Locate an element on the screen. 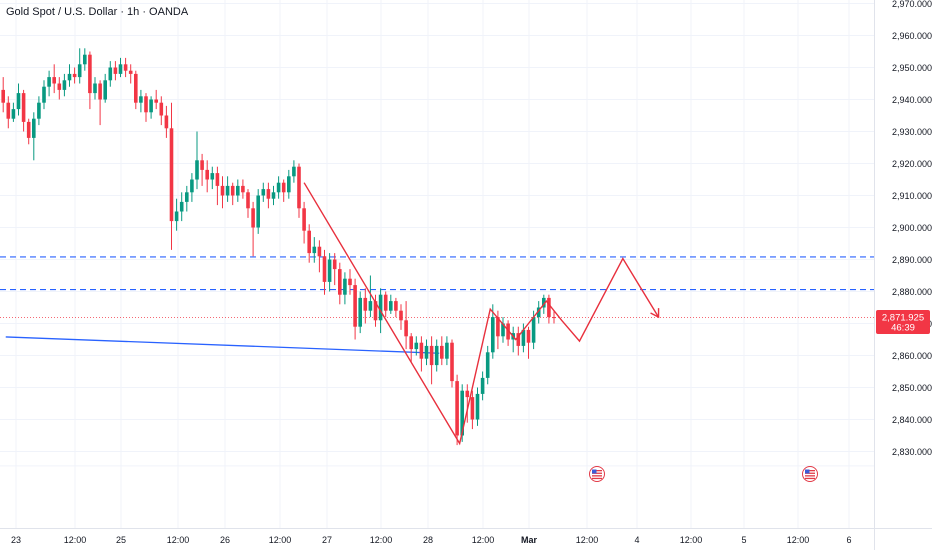 This screenshot has height=555, width=932. event-flags is located at coordinates (703, 474).